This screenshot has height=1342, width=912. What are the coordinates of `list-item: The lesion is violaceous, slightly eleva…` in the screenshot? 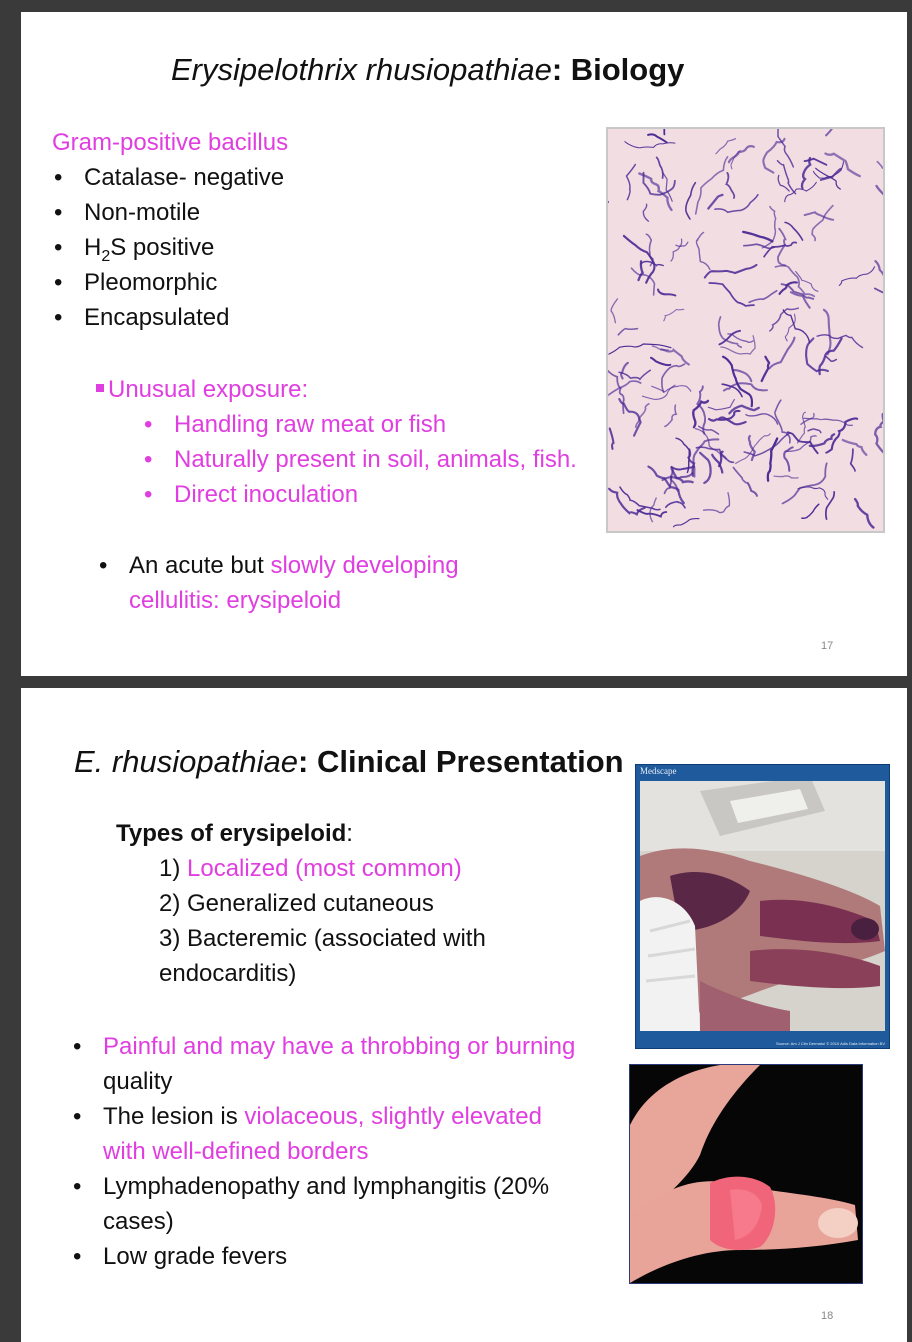 It's located at (329, 1134).